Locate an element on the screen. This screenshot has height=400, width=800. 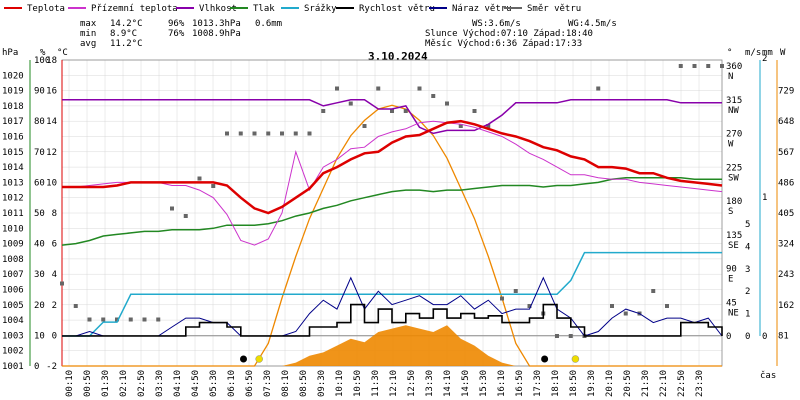
chart-title: 3.10.2024 is located at coordinates (398, 56).